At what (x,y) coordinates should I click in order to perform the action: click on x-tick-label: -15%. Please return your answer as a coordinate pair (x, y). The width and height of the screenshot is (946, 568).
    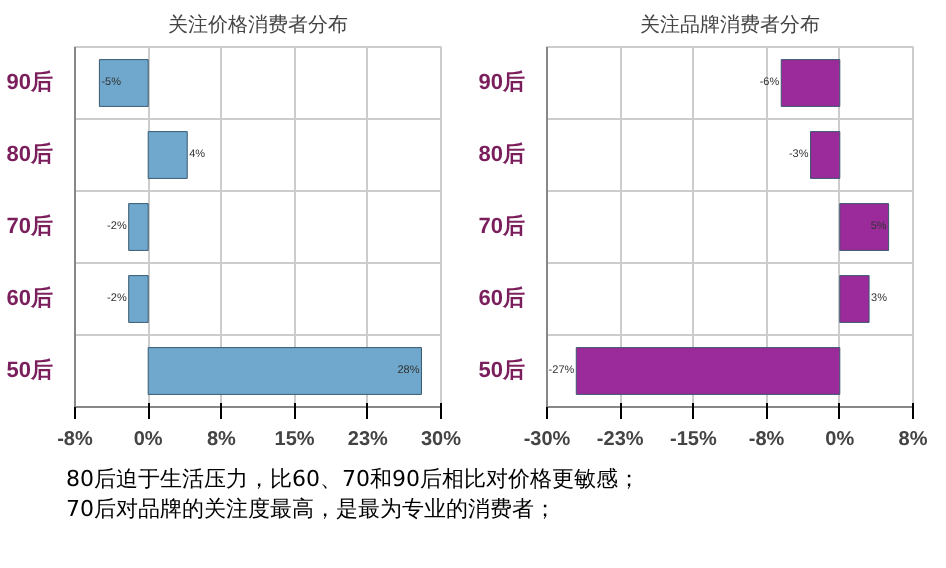
    Looking at the image, I should click on (693, 440).